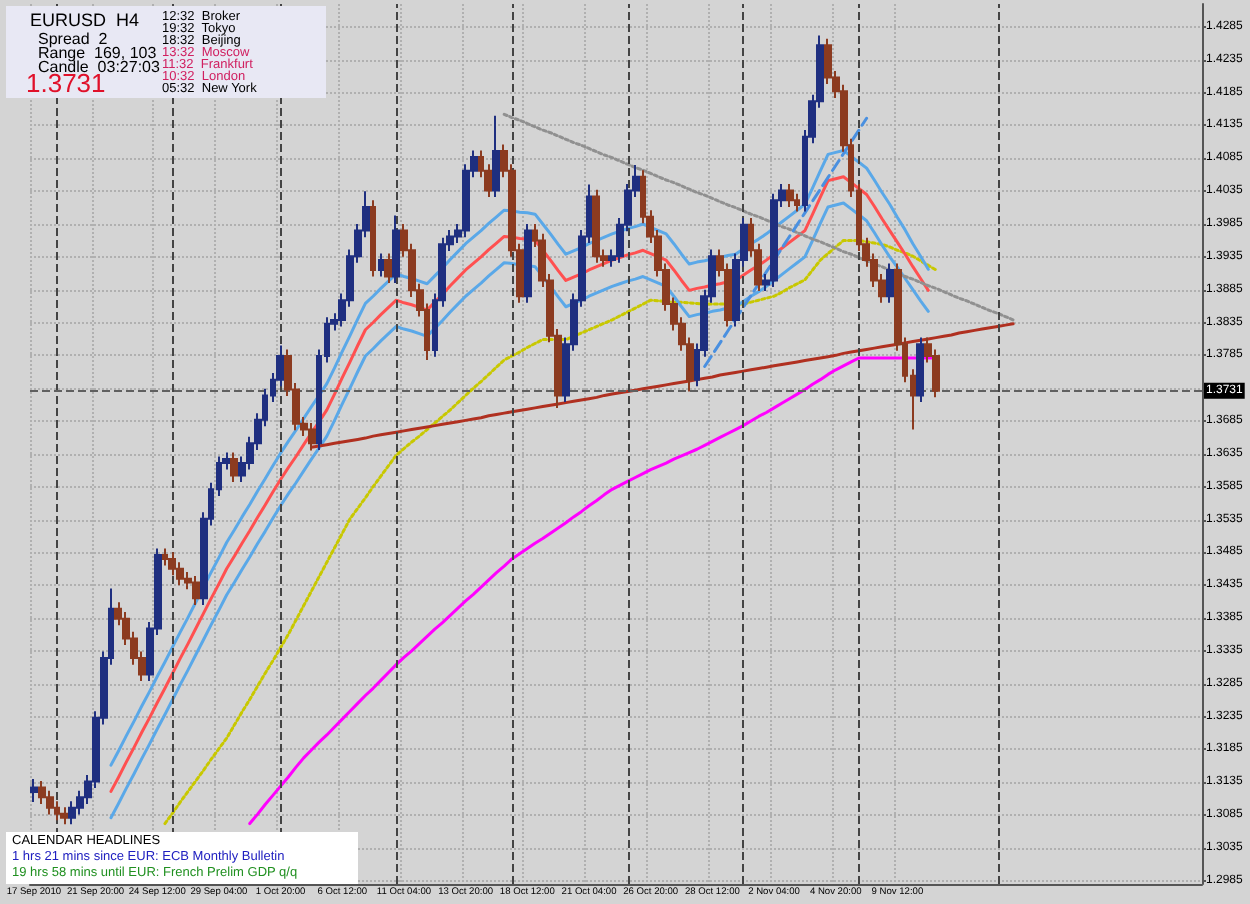 This screenshot has height=904, width=1250. Describe the element at coordinates (73, 39) in the screenshot. I see `annotation: Spread 2` at that location.